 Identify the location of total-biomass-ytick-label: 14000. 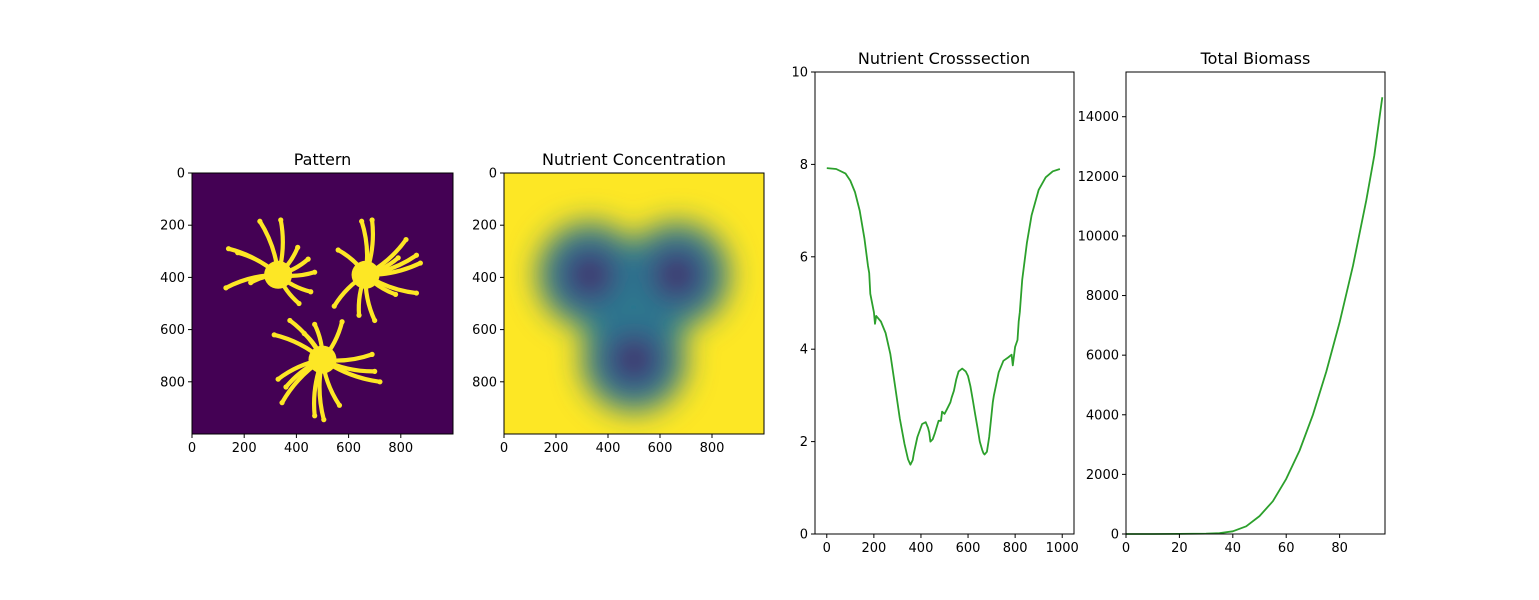
(1098, 117).